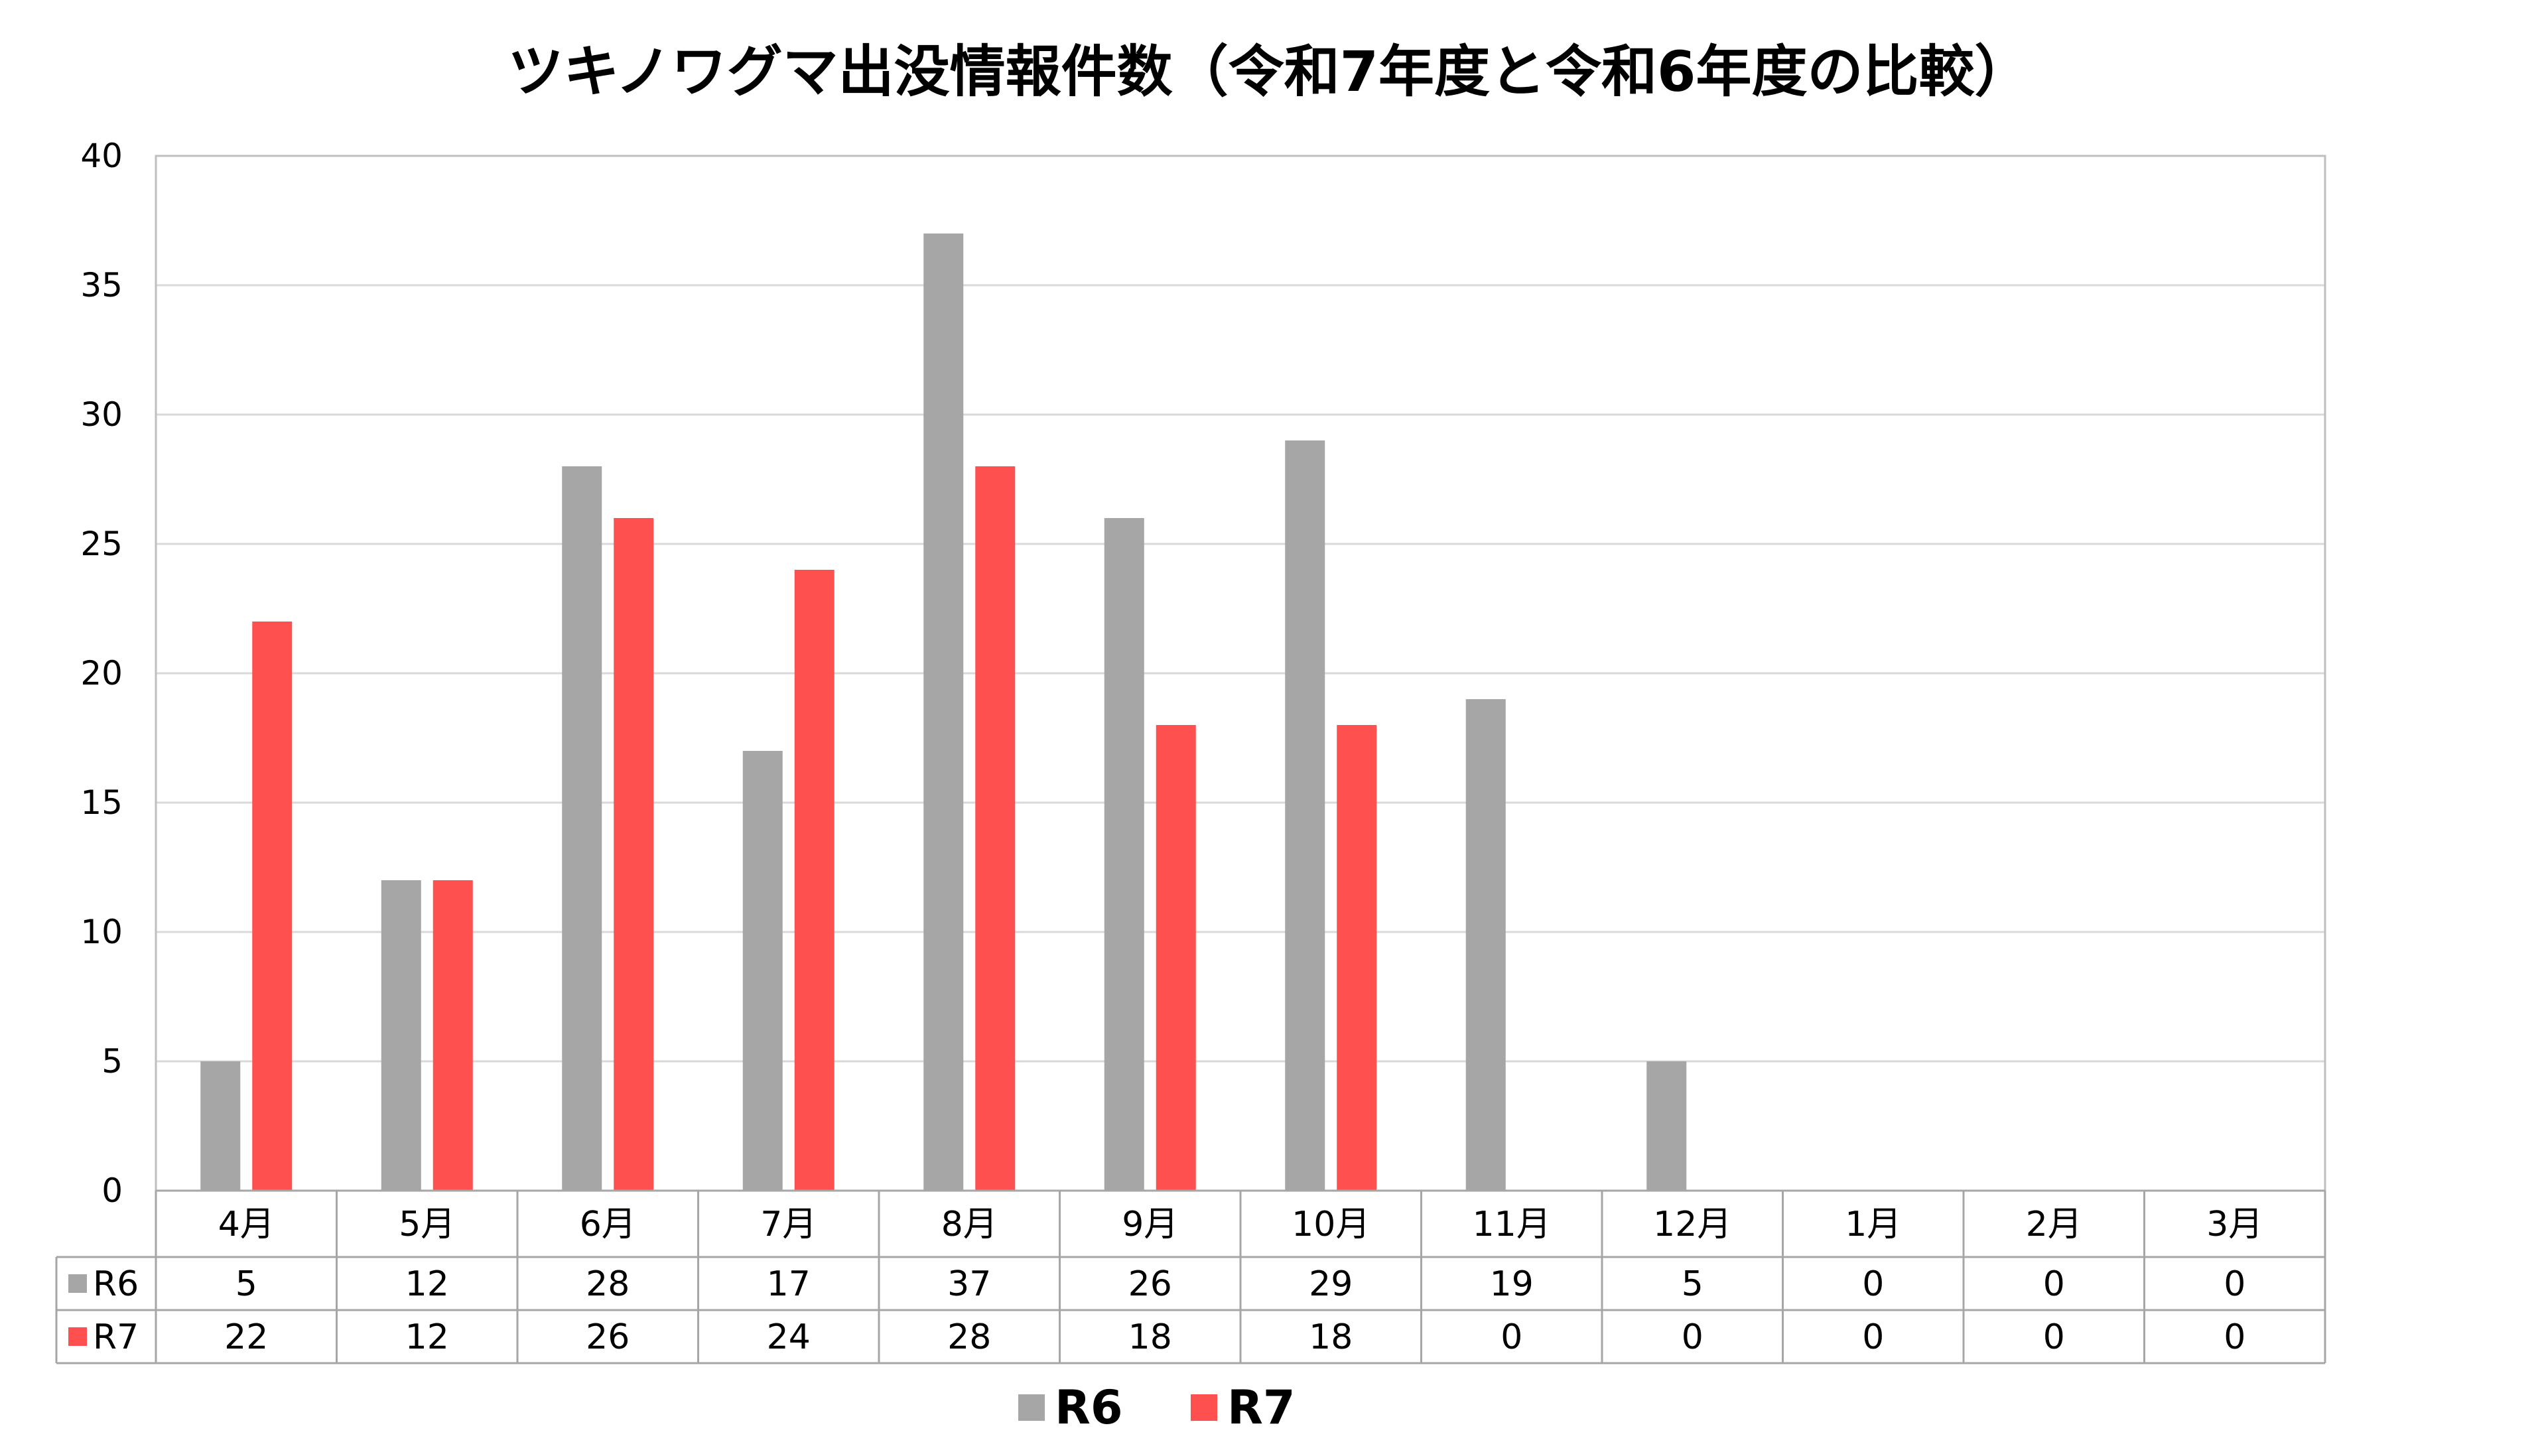 This screenshot has width=2538, height=1456. I want to click on legend-label-r7: R7, so click(1262, 1407).